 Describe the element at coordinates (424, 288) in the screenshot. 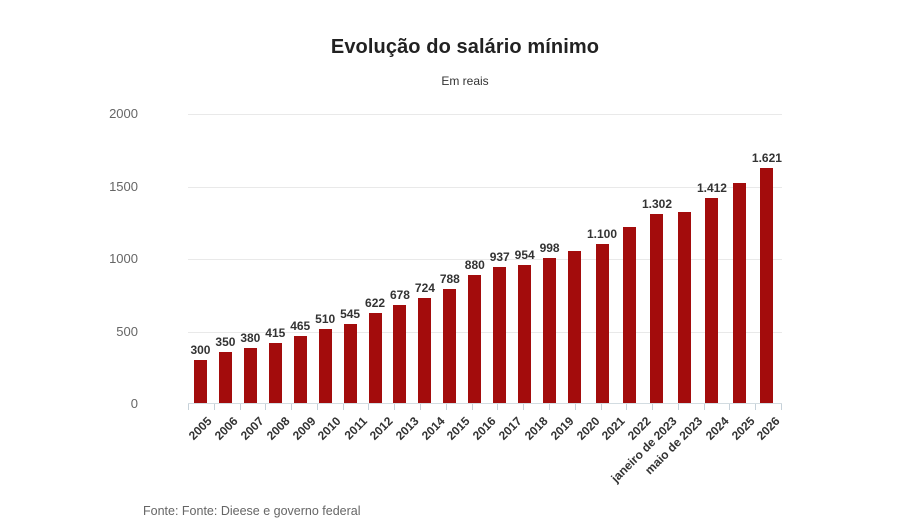

I see `bar-value-label: 724` at that location.